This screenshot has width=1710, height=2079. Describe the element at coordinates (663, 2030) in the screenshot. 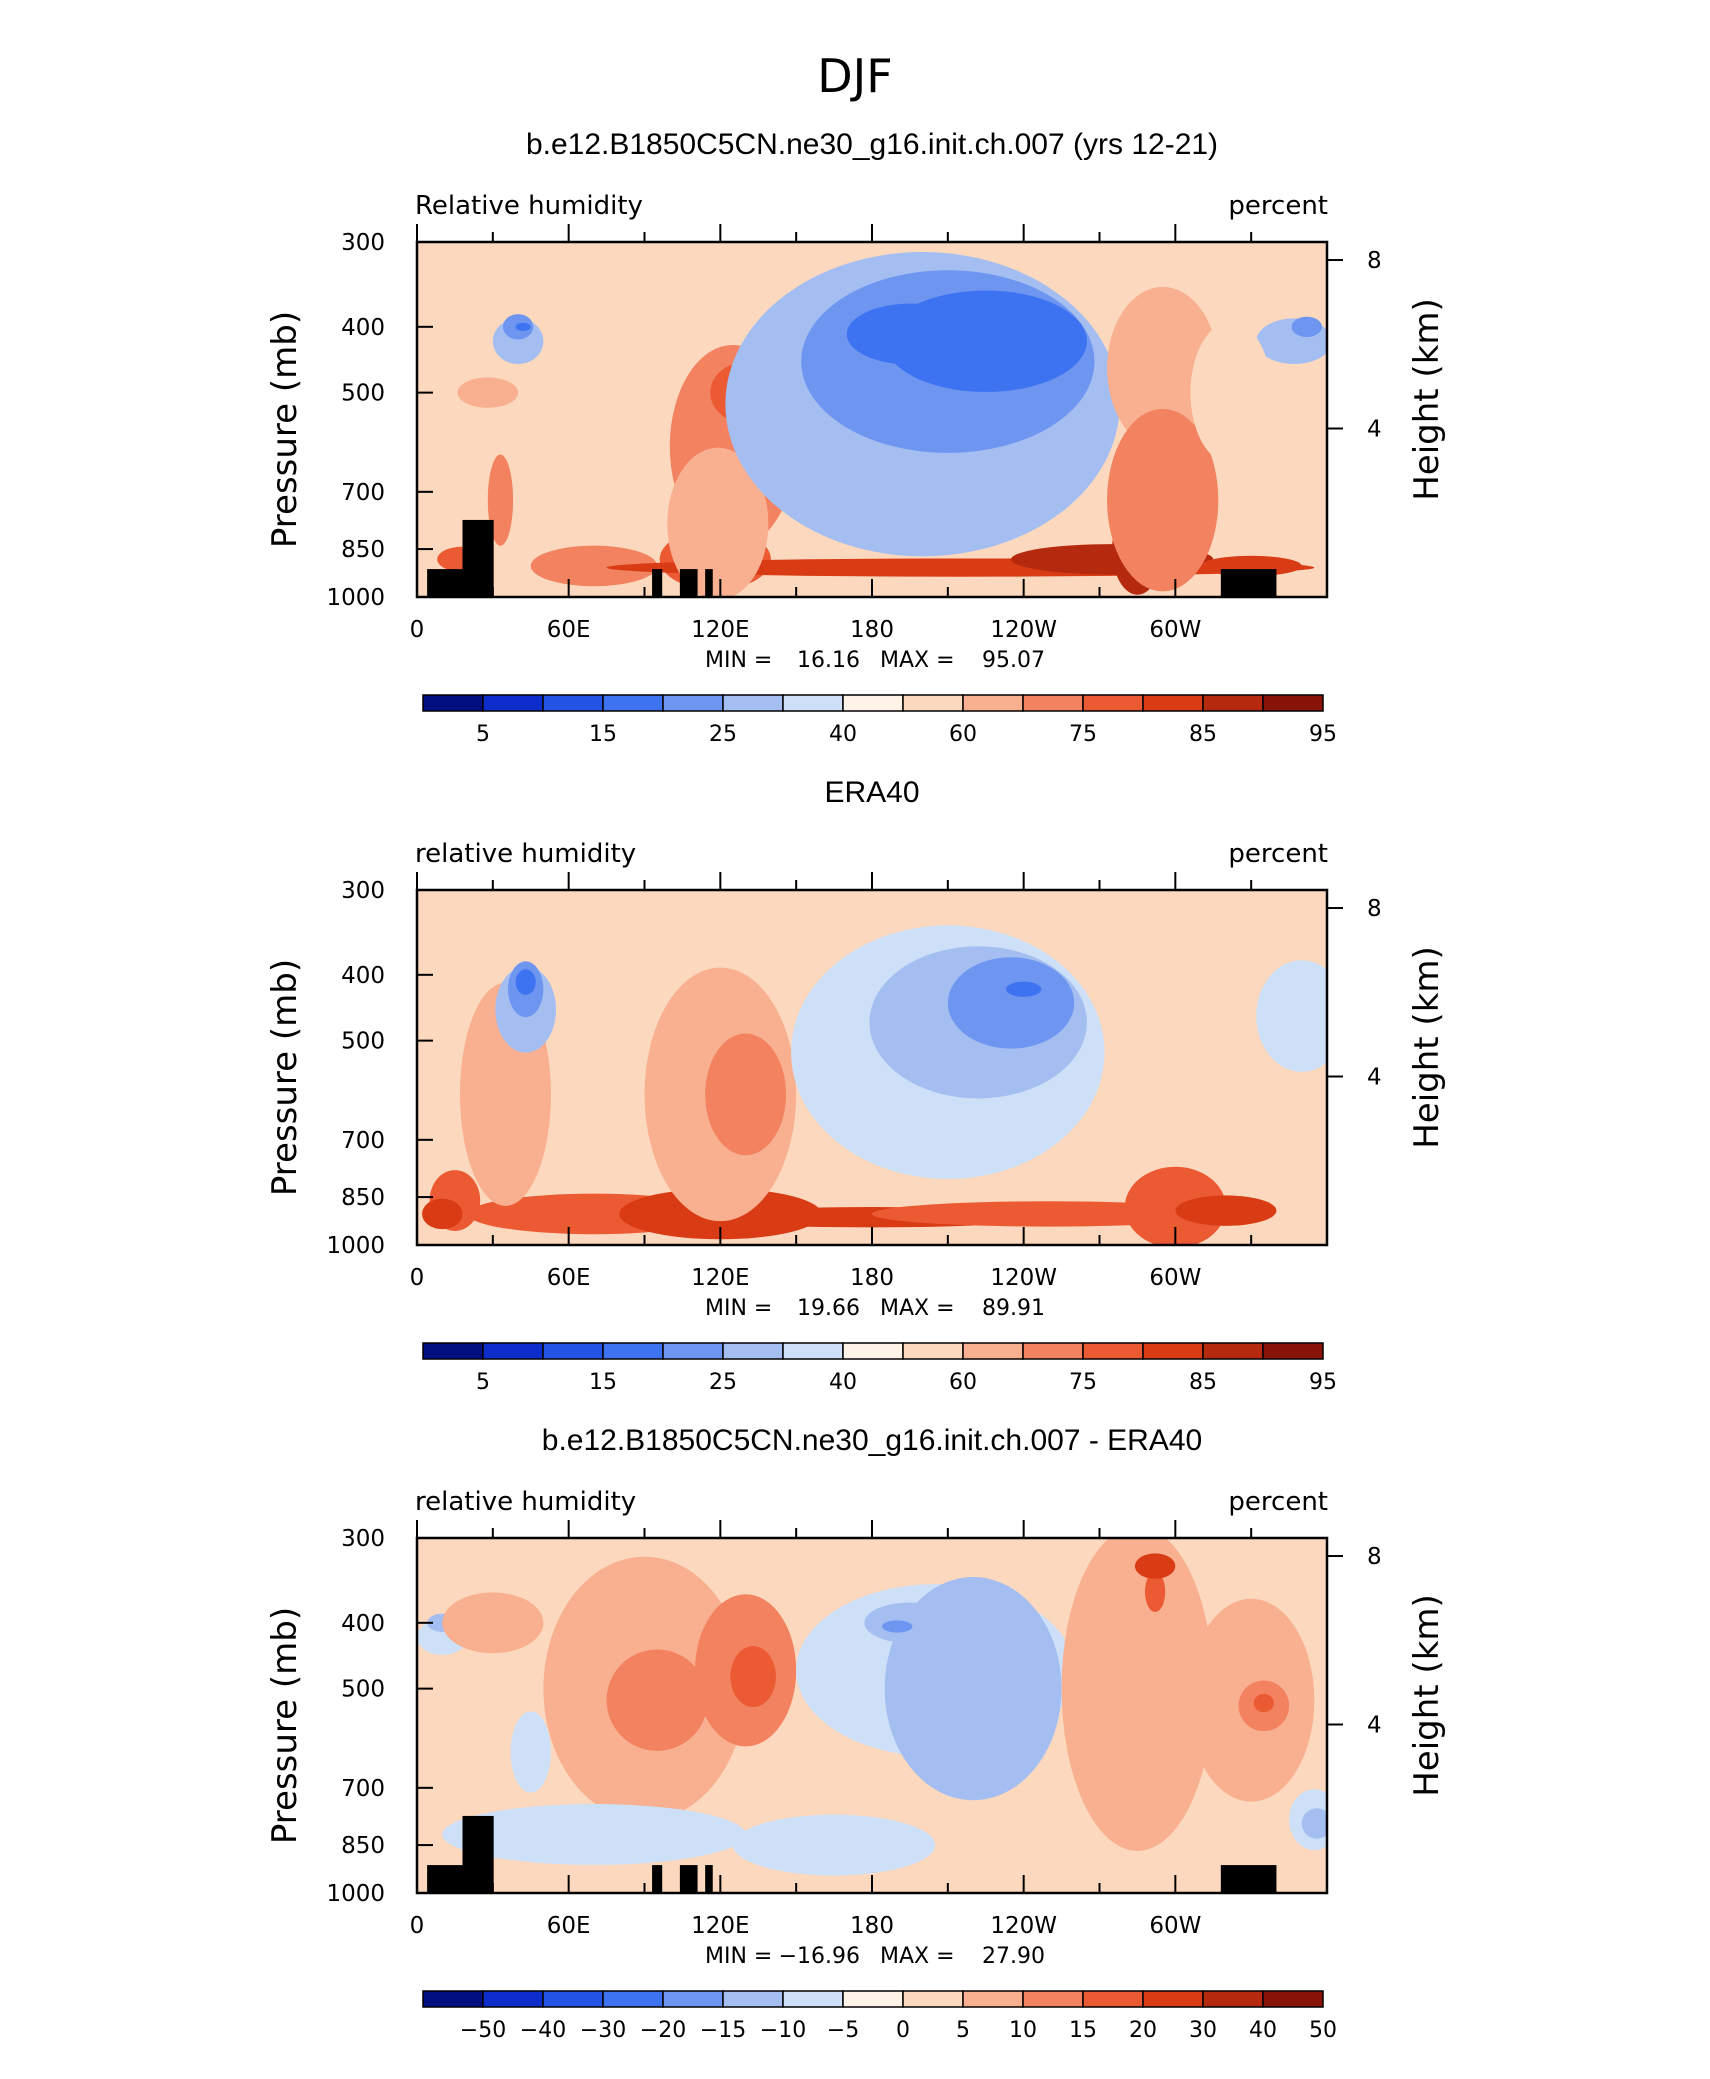

I see `colorbar-label: −20` at that location.